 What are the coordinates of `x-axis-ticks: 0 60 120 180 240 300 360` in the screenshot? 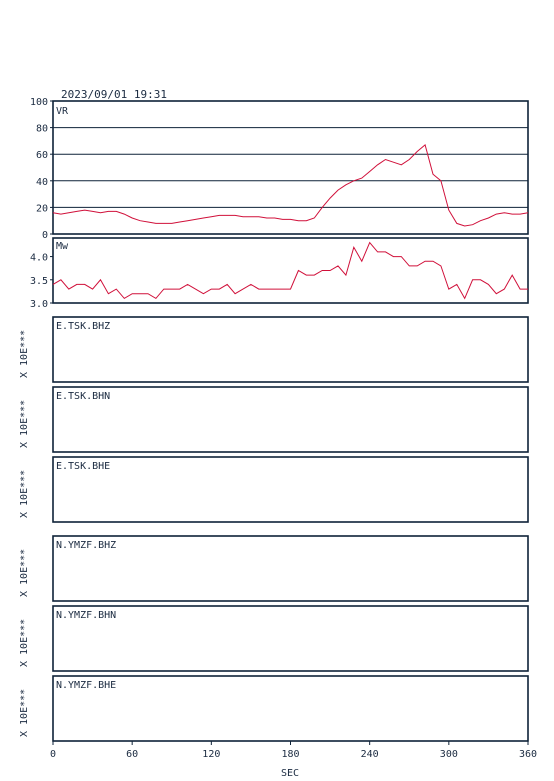 It's located at (293, 750).